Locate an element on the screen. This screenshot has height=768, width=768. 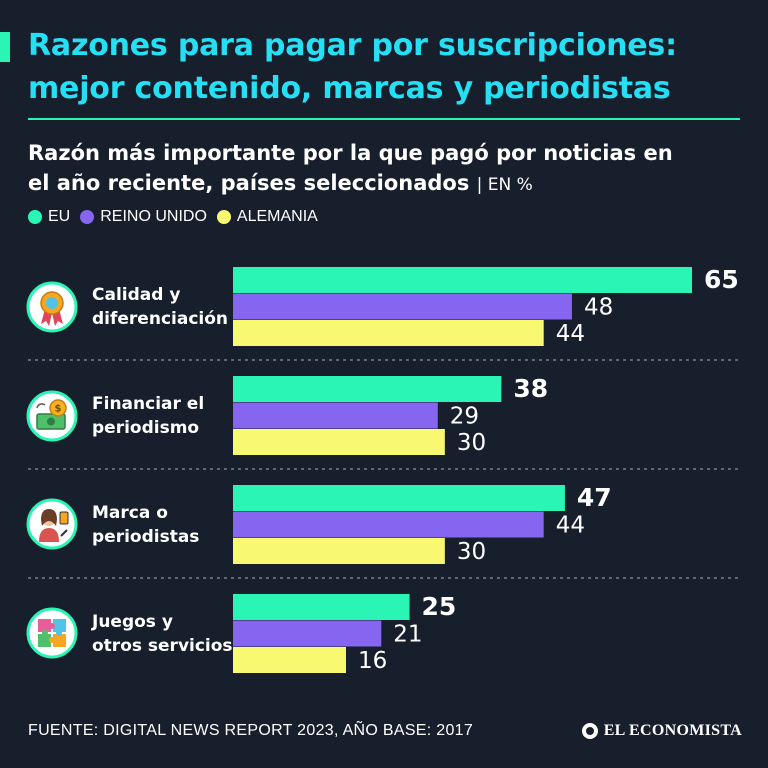
legend-label-uk: REINO UNIDO is located at coordinates (153, 216).